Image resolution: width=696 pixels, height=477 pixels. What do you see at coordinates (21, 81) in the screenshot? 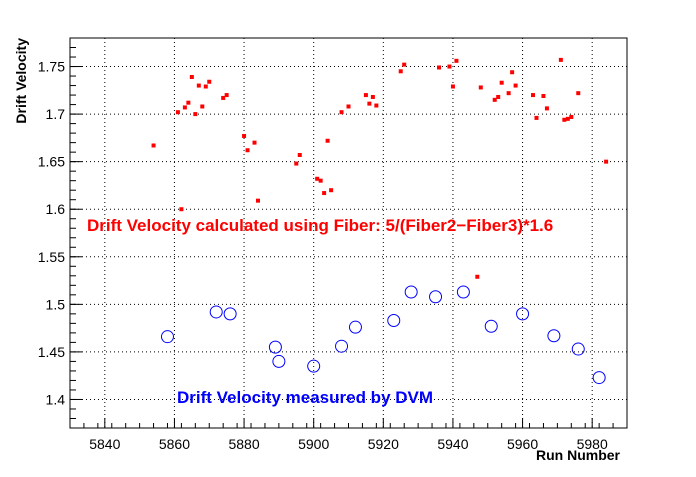
I see `y-axis-label: Drift Velocity` at bounding box center [21, 81].